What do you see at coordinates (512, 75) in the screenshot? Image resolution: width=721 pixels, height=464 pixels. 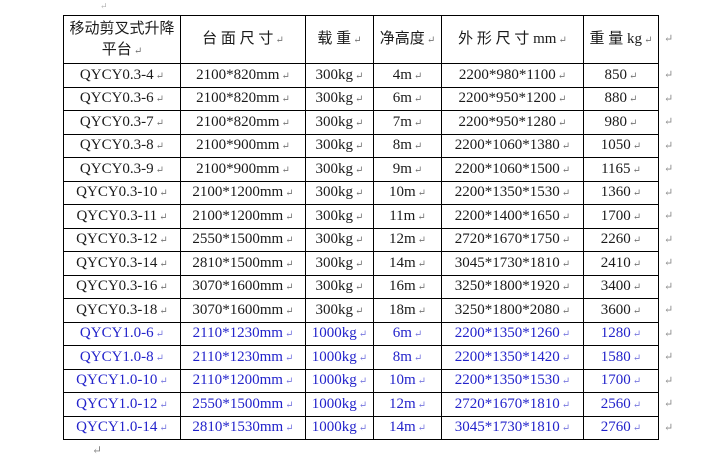 I see `cell-dims: 2200*980*1100 ↵` at bounding box center [512, 75].